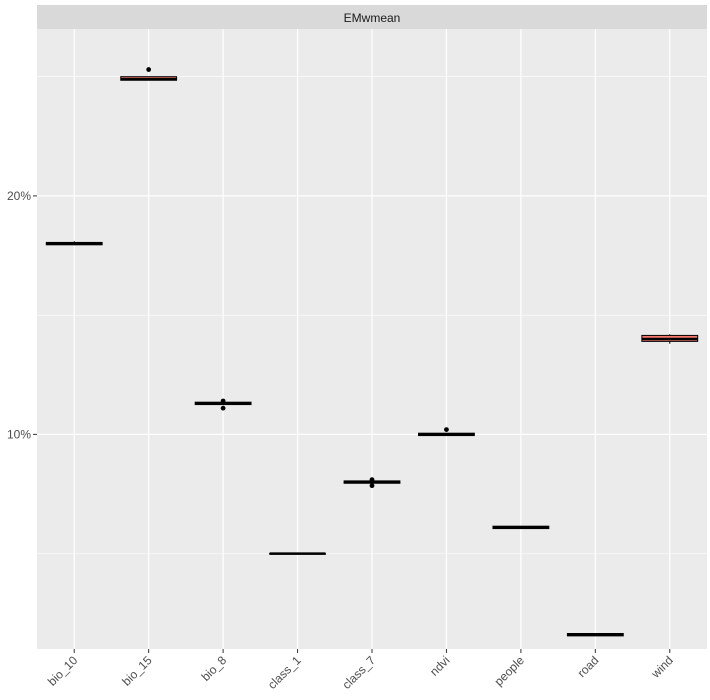  What do you see at coordinates (510, 671) in the screenshot?
I see `x-tick-label: people` at bounding box center [510, 671].